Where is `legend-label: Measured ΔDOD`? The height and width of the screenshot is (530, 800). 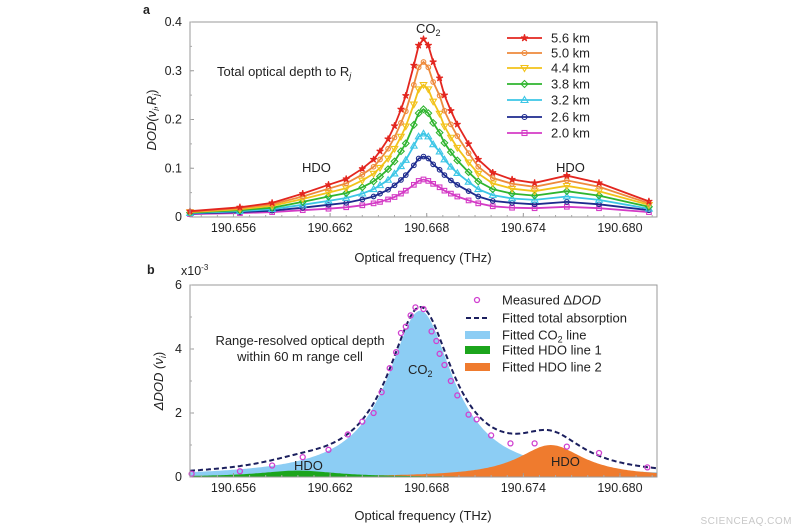
legend-label: Measured ΔDOD is located at coordinates (551, 300).